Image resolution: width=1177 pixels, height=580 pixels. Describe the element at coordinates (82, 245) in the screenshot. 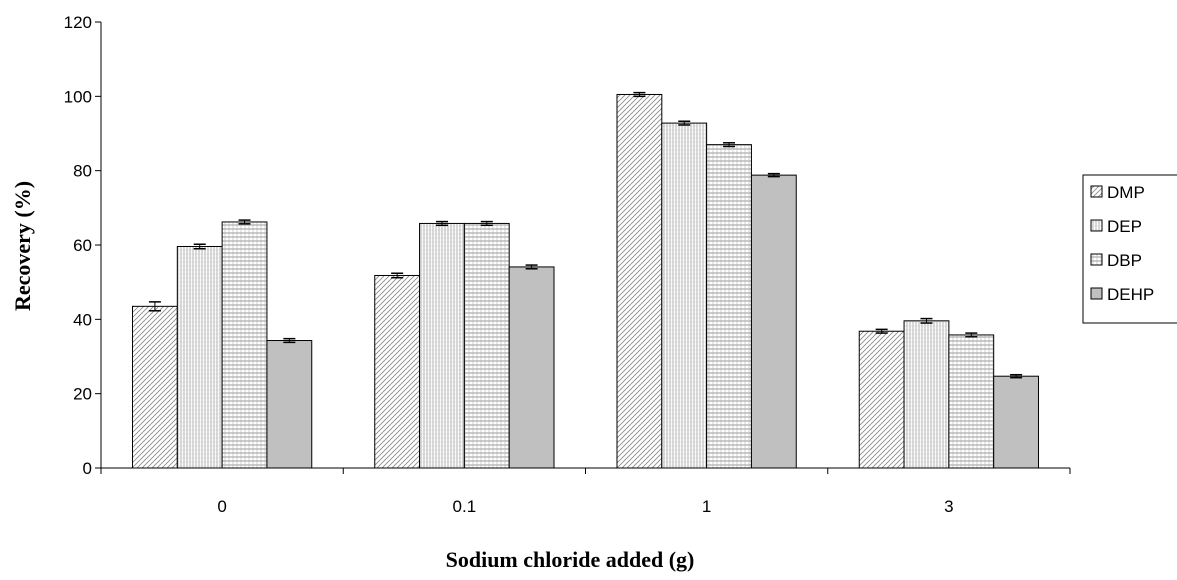

I see `y-tick-label: 60` at that location.